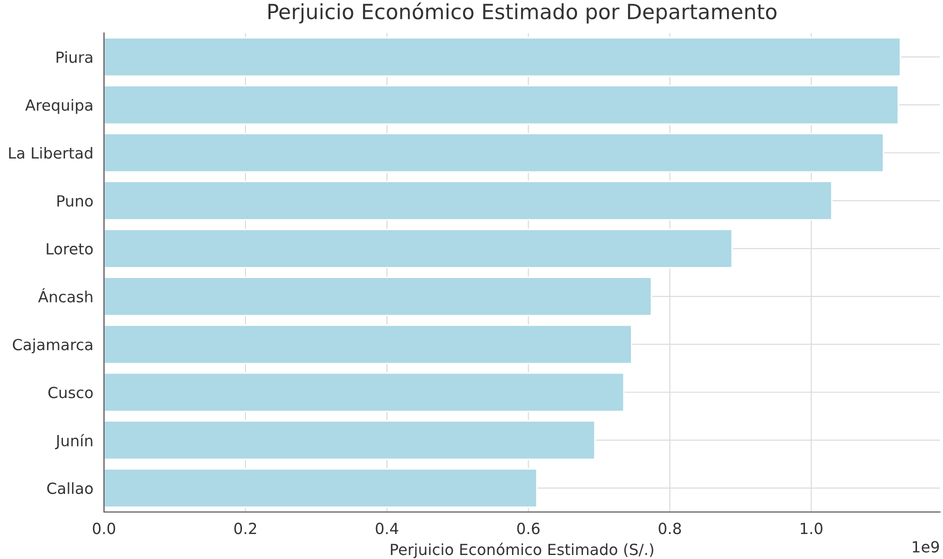 This screenshot has width=943, height=559. Describe the element at coordinates (811, 528) in the screenshot. I see `x-tick-label: 1.0` at that location.